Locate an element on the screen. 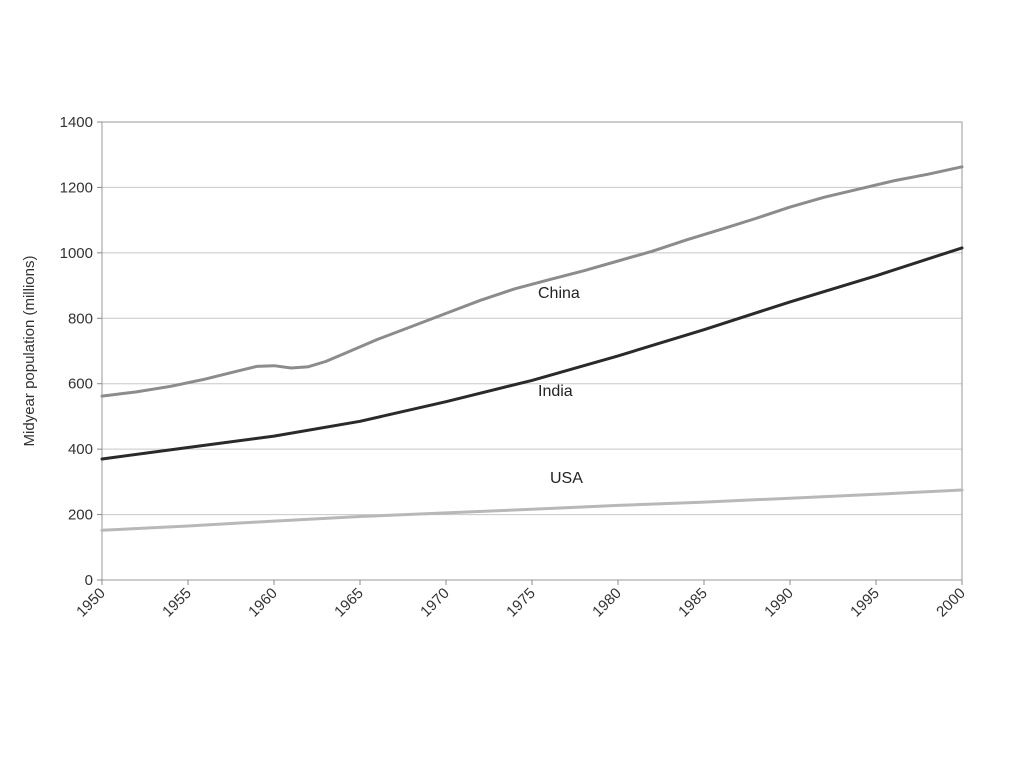 The width and height of the screenshot is (1024, 768). x-tick-label-1980: 1980 is located at coordinates (607, 603).